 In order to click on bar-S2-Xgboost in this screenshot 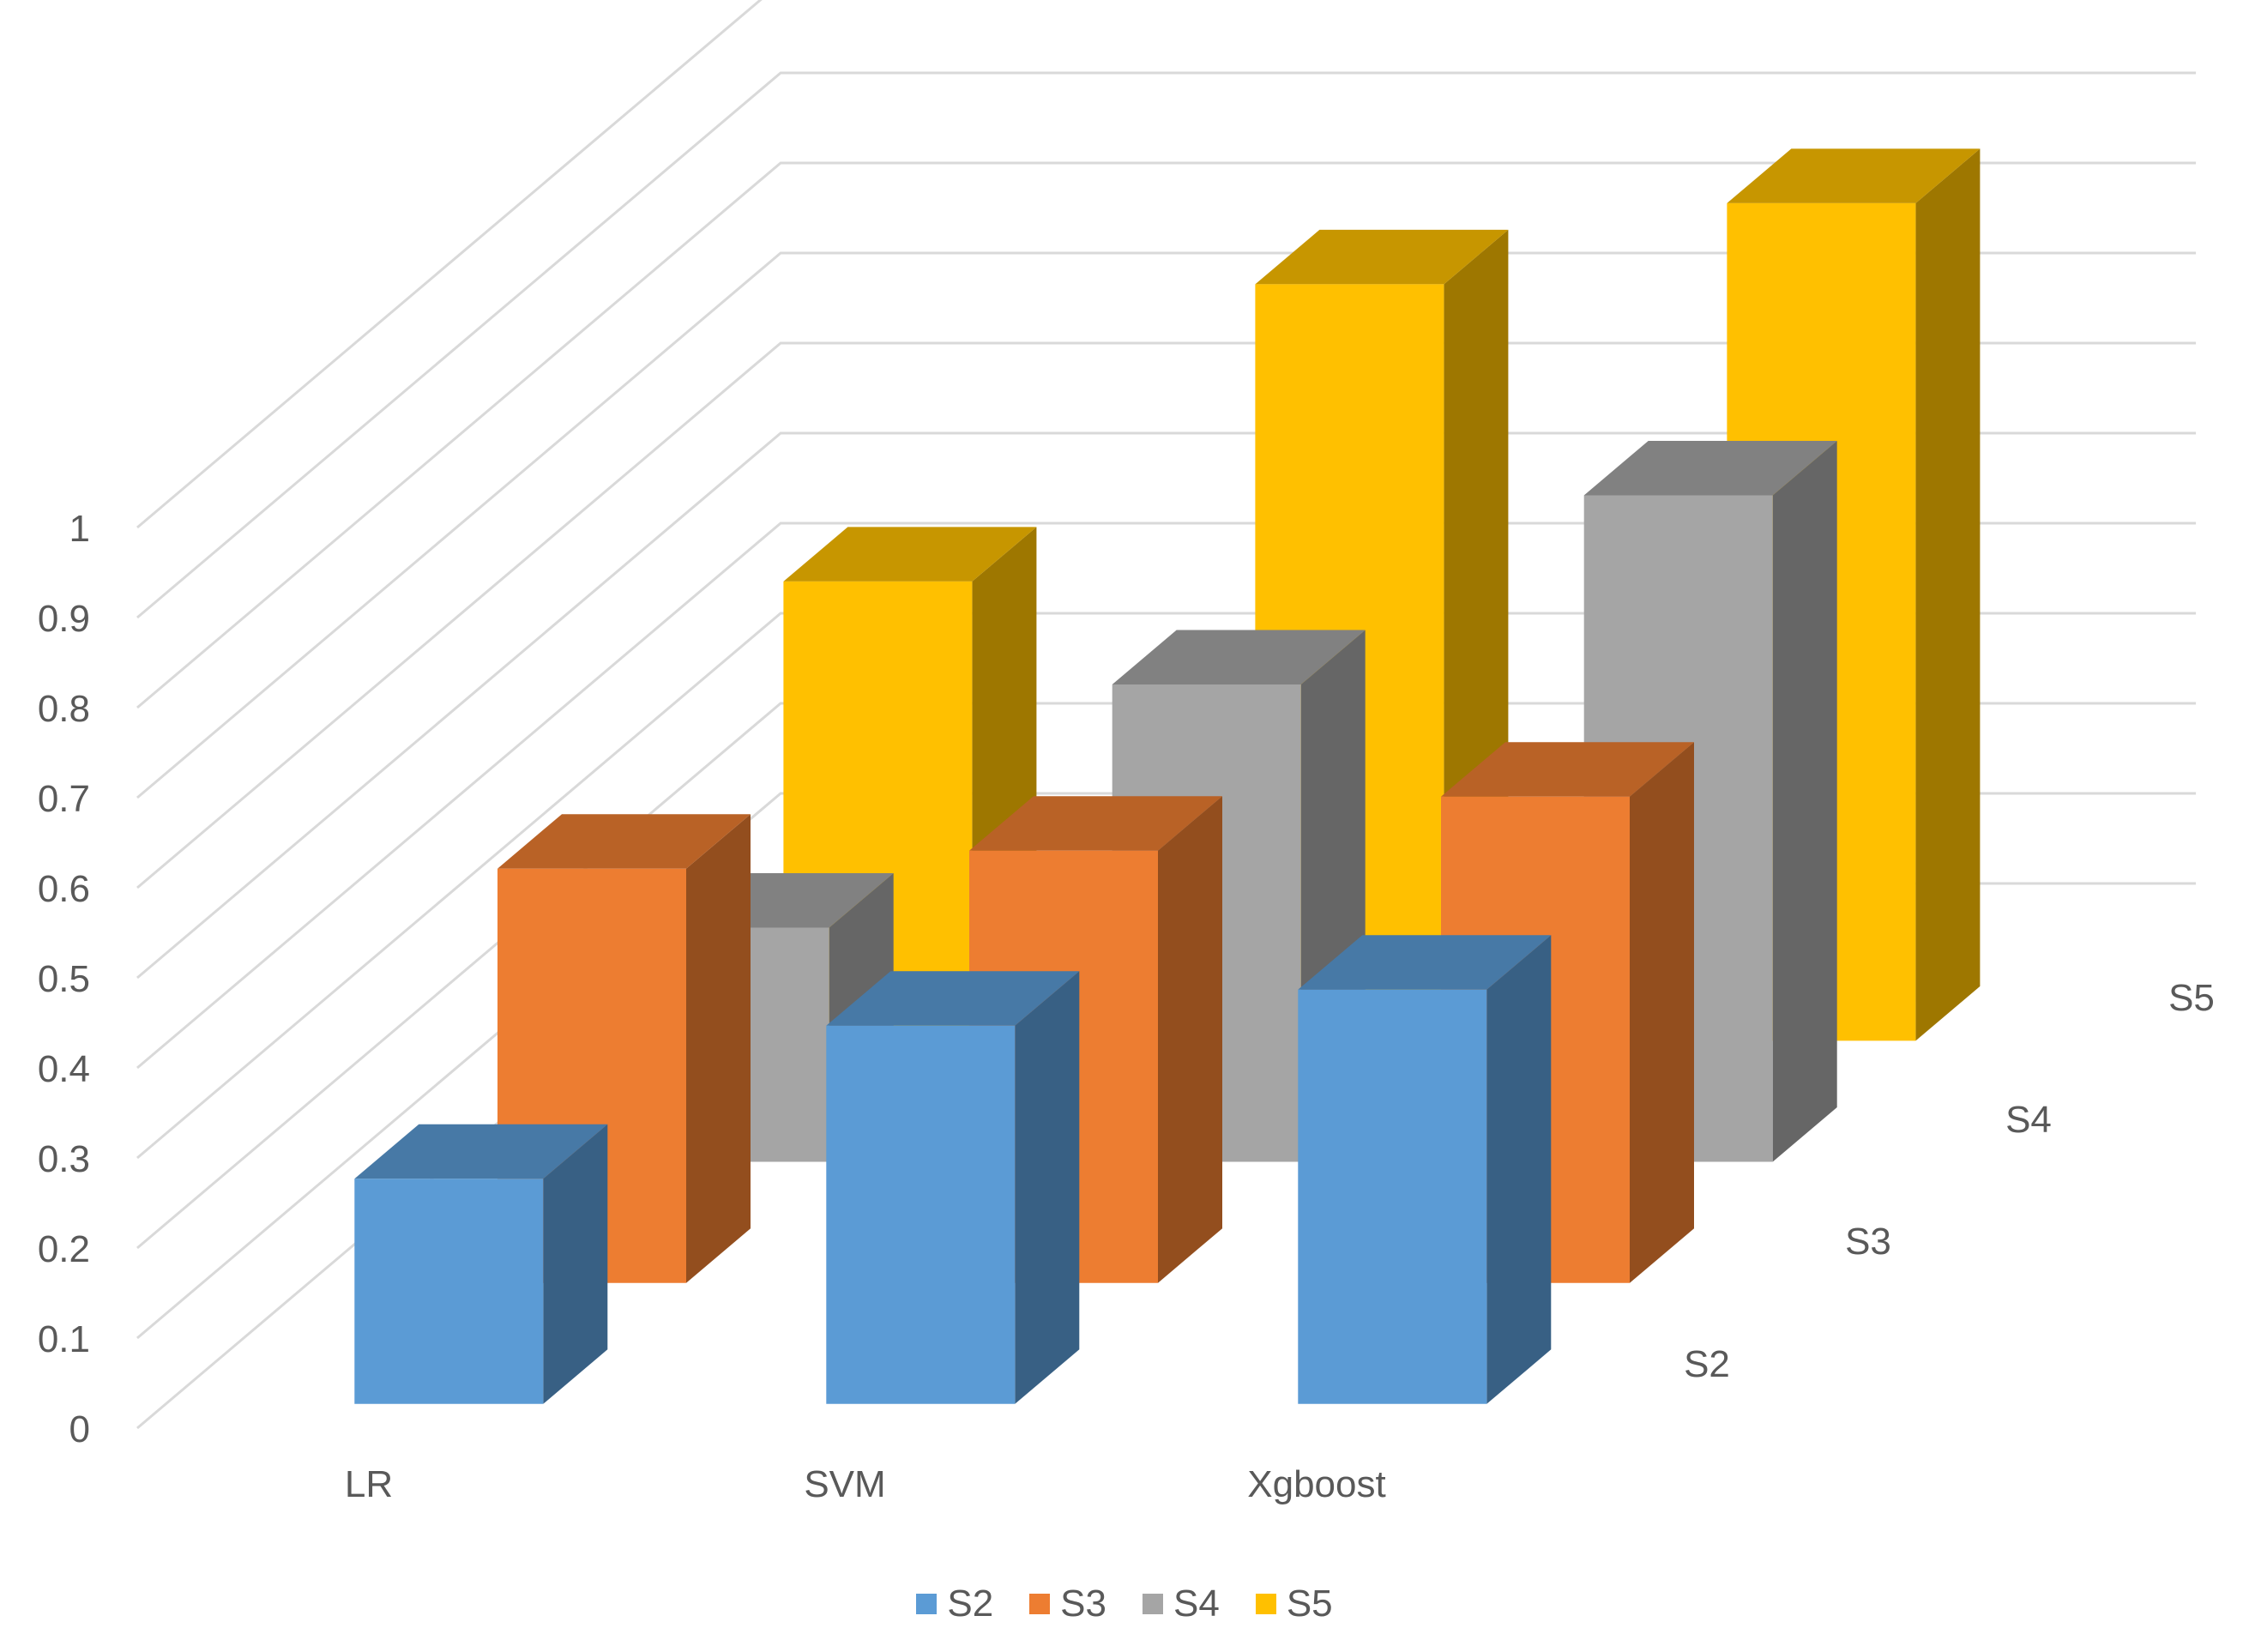, I will do `click(1425, 1169)`.